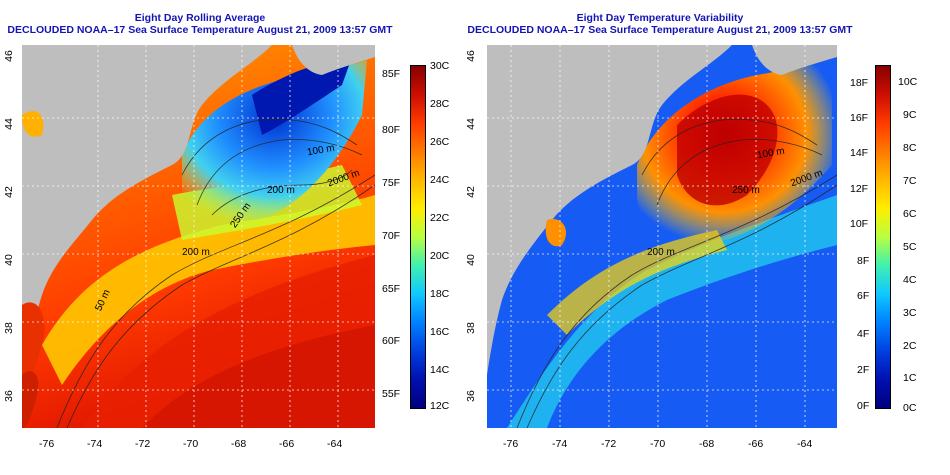 This screenshot has height=475, width=950. What do you see at coordinates (511, 444) in the screenshot?
I see `right-lon-tick: -76` at bounding box center [511, 444].